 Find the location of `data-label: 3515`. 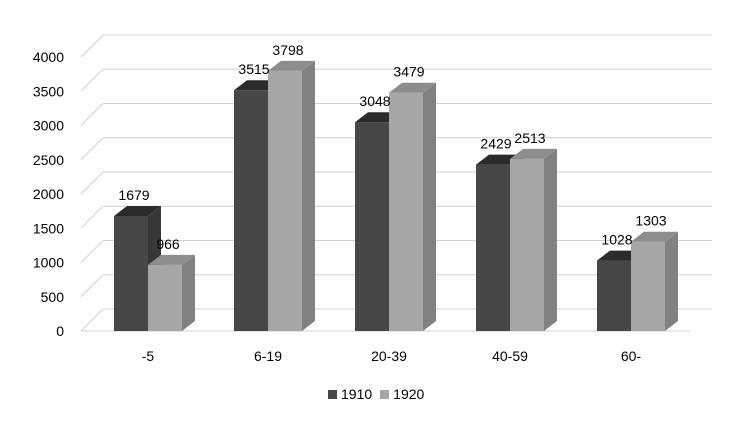

data-label: 3515 is located at coordinates (253, 69).